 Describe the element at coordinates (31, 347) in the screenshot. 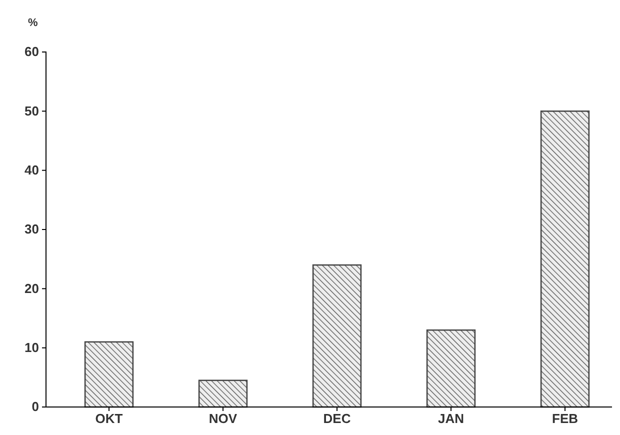

I see `y-tick-label: 10` at that location.